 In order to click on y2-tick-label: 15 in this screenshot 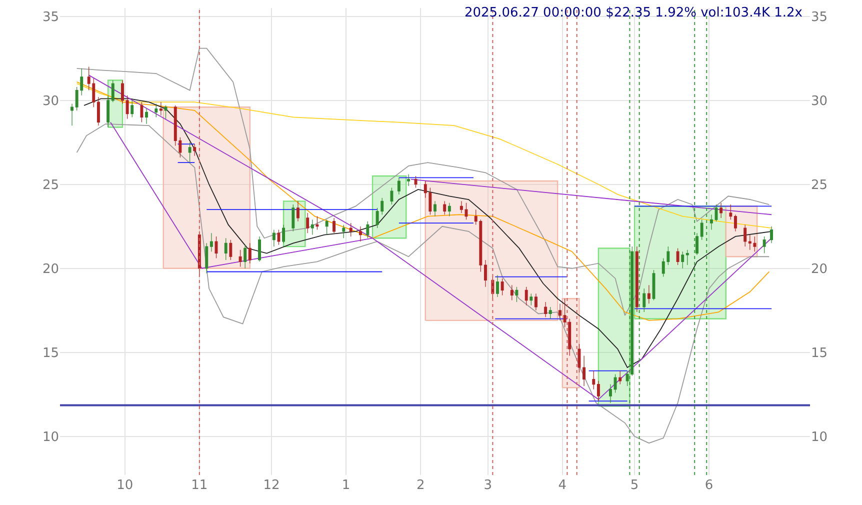, I will do `click(819, 353)`.